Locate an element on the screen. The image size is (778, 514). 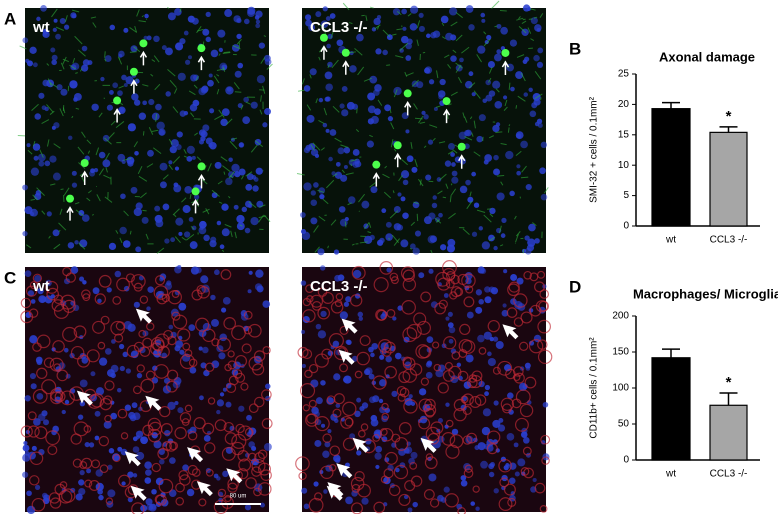
significance-mark: * is located at coordinates (729, 116).